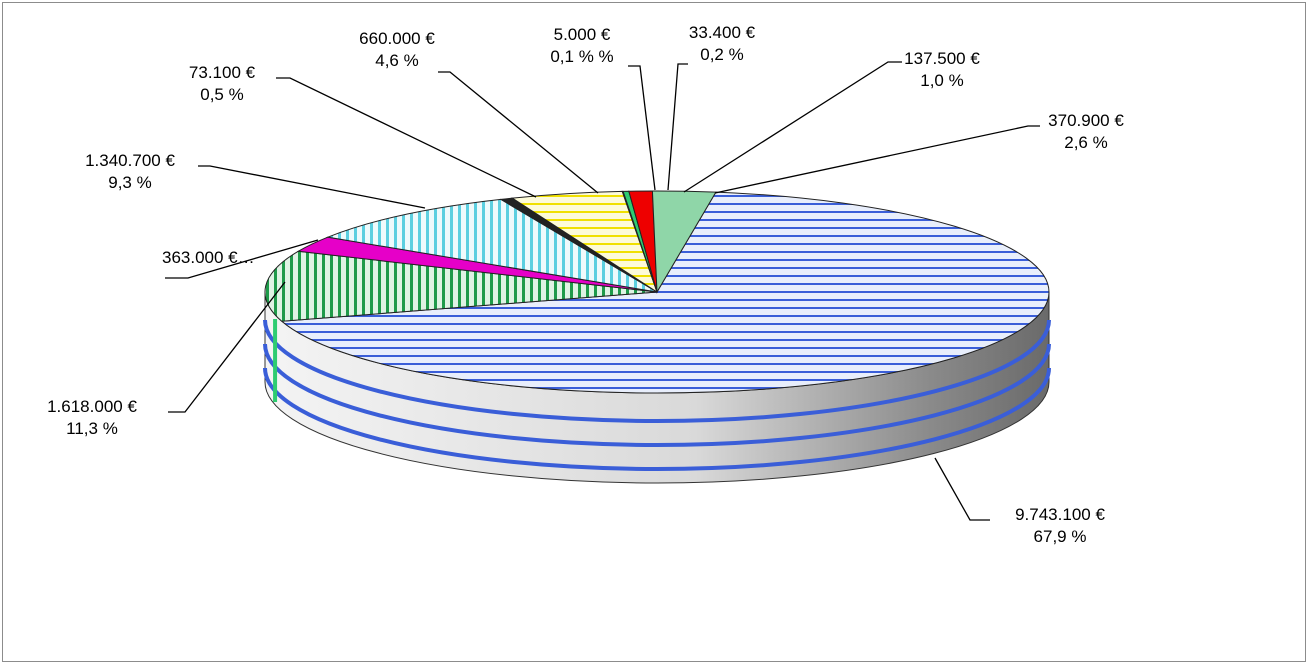 This screenshot has height=666, width=1310. Describe the element at coordinates (130, 160) in the screenshot. I see `slice-value-label: 1.340.700 €` at that location.